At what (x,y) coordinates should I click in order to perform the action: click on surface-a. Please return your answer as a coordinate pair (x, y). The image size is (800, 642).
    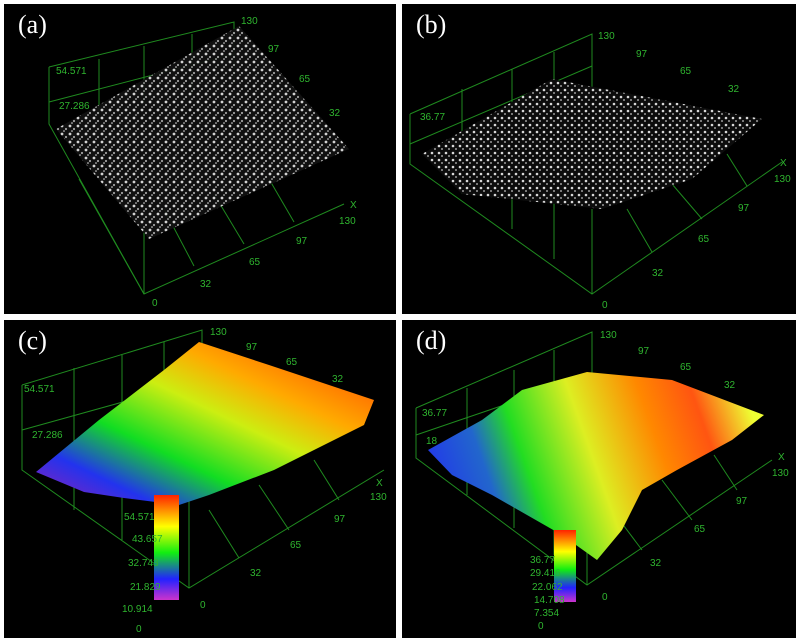
    Looking at the image, I should click on (202, 132).